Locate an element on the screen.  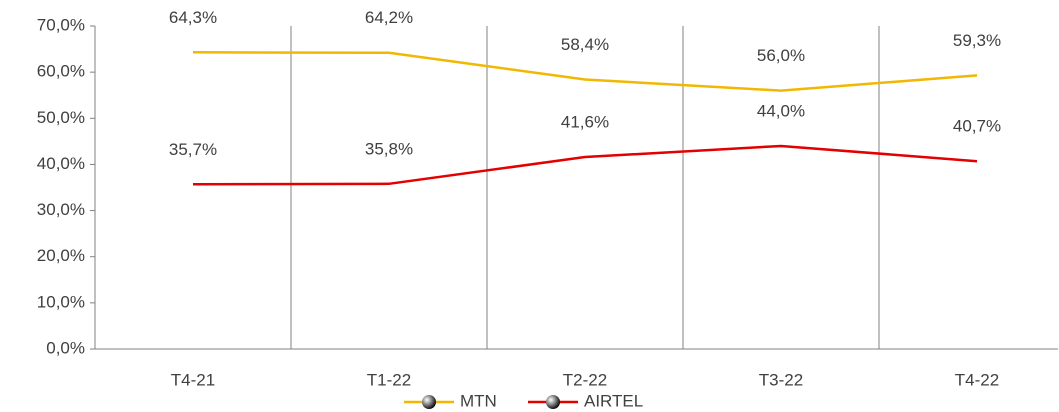
x-tick-label: T4-21 is located at coordinates (193, 379).